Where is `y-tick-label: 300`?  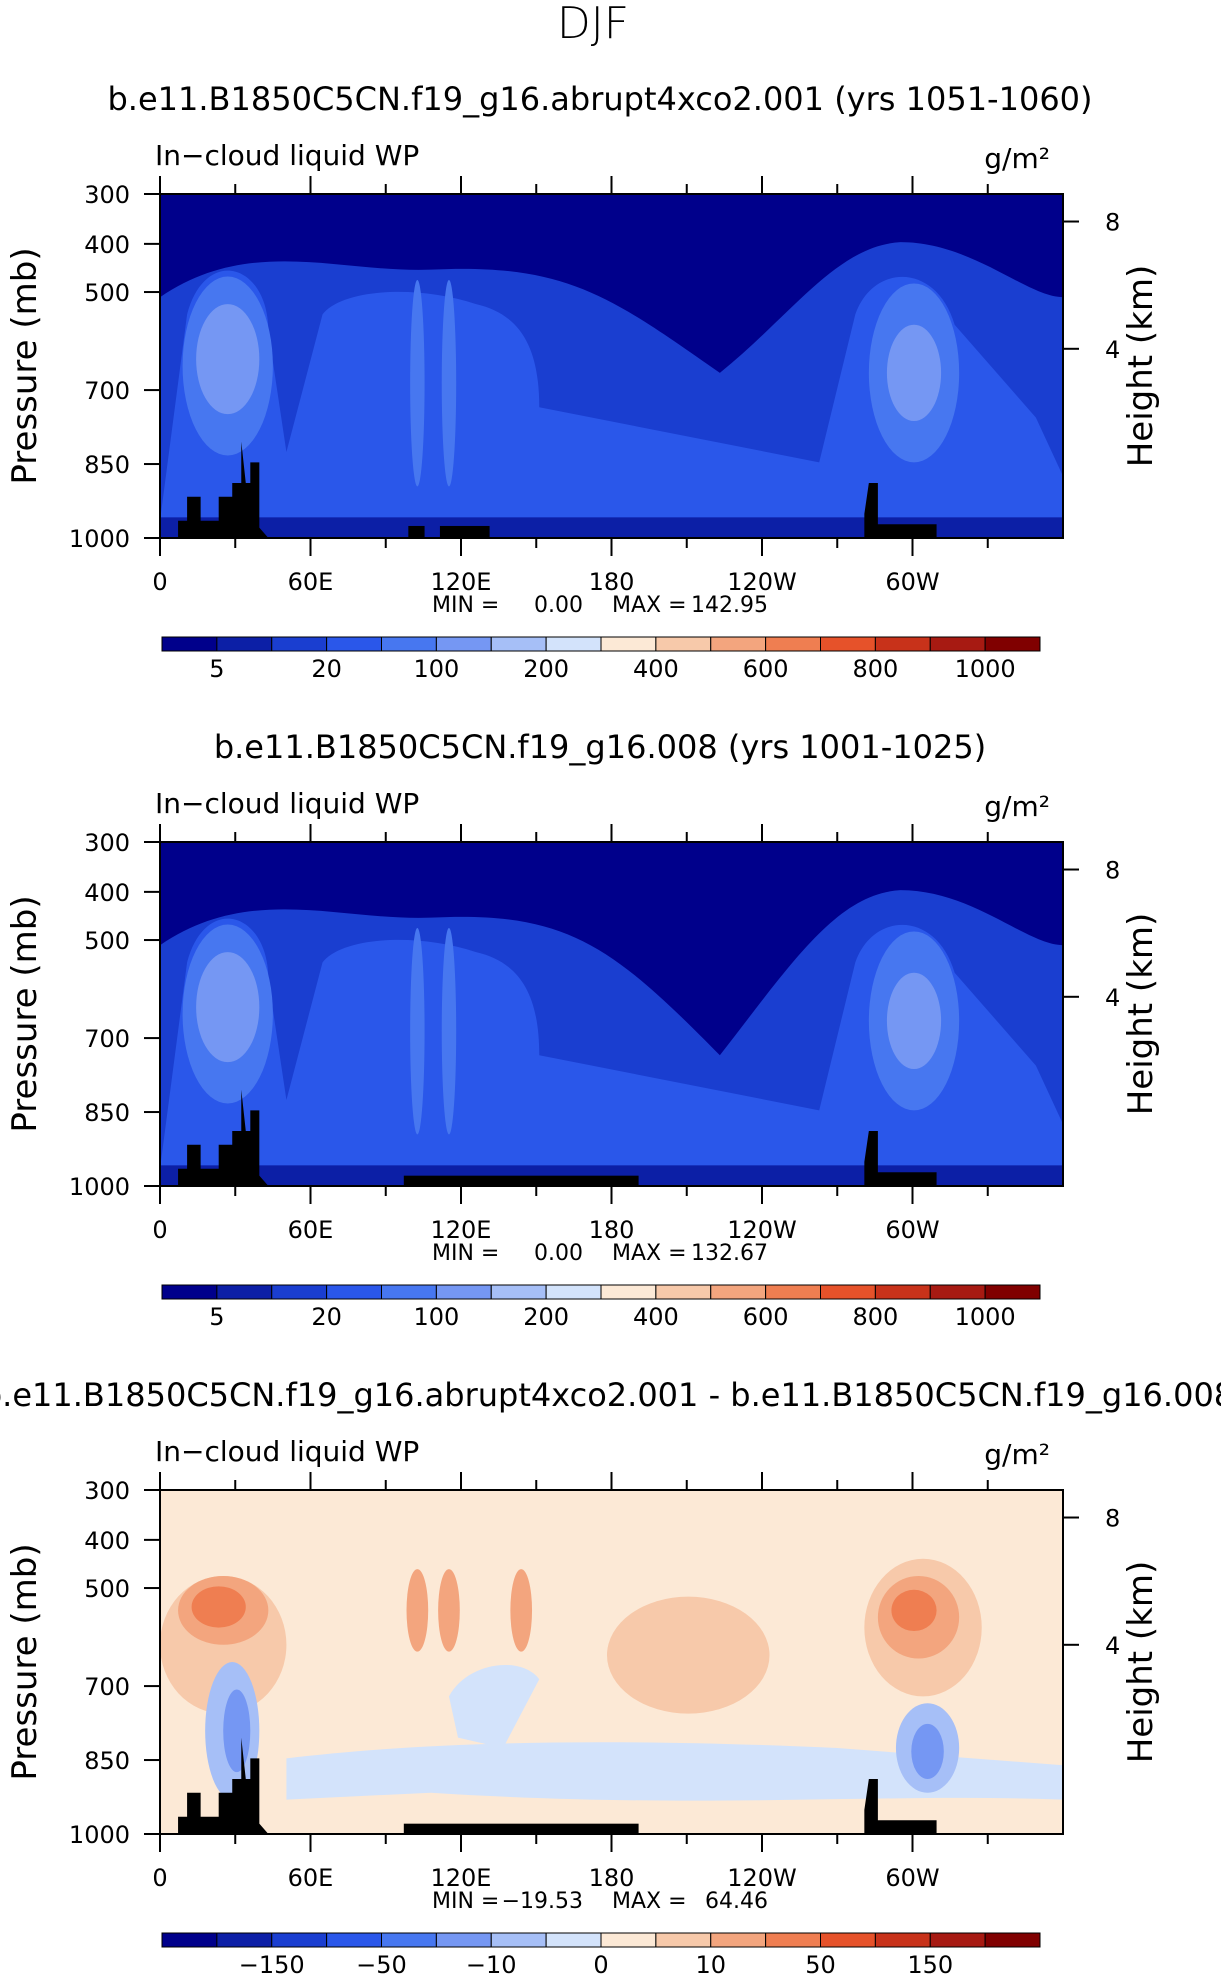 y-tick-label: 300 is located at coordinates (107, 195).